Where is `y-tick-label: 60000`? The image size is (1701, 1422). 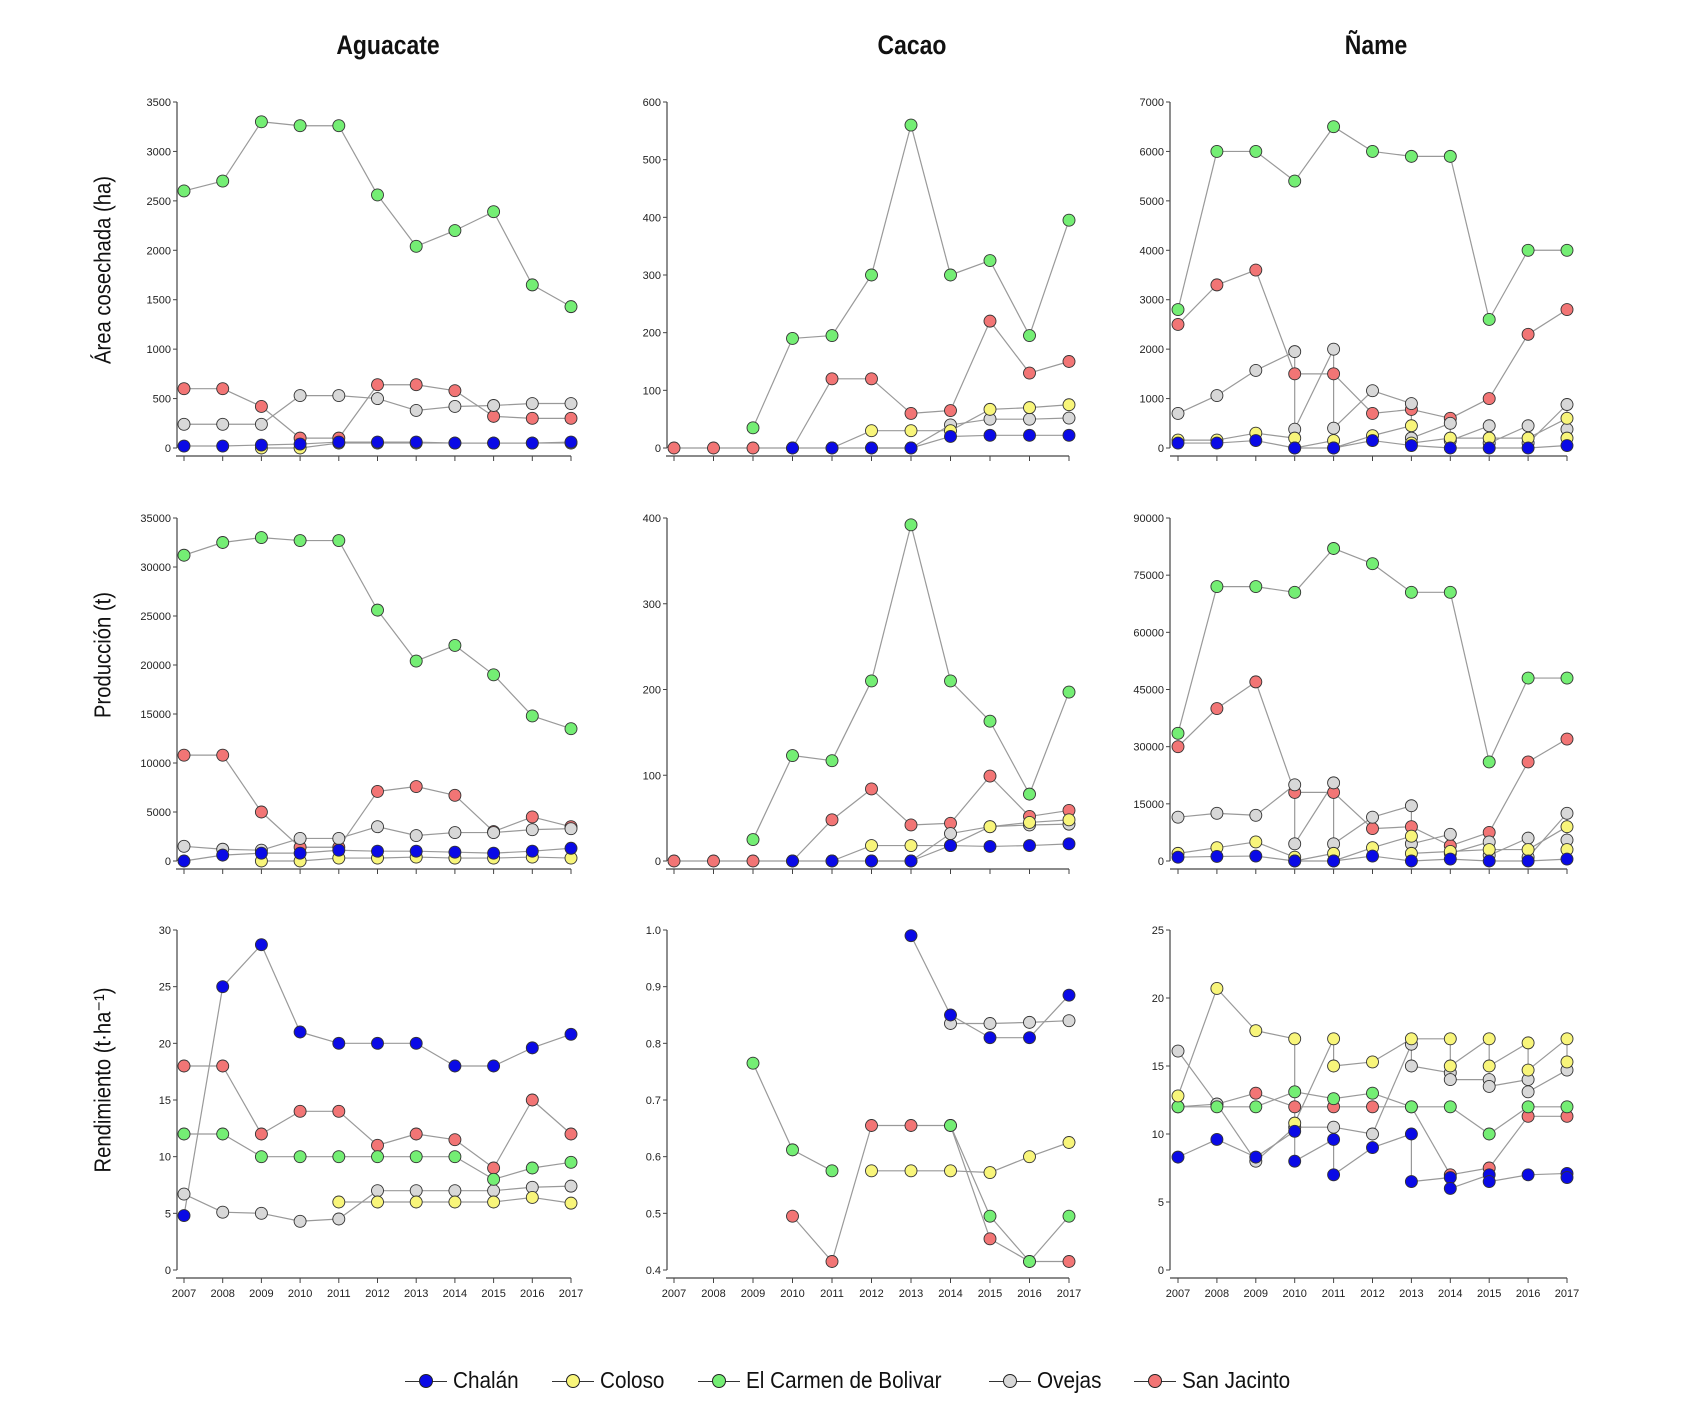 y-tick-label: 60000 is located at coordinates (1148, 633).